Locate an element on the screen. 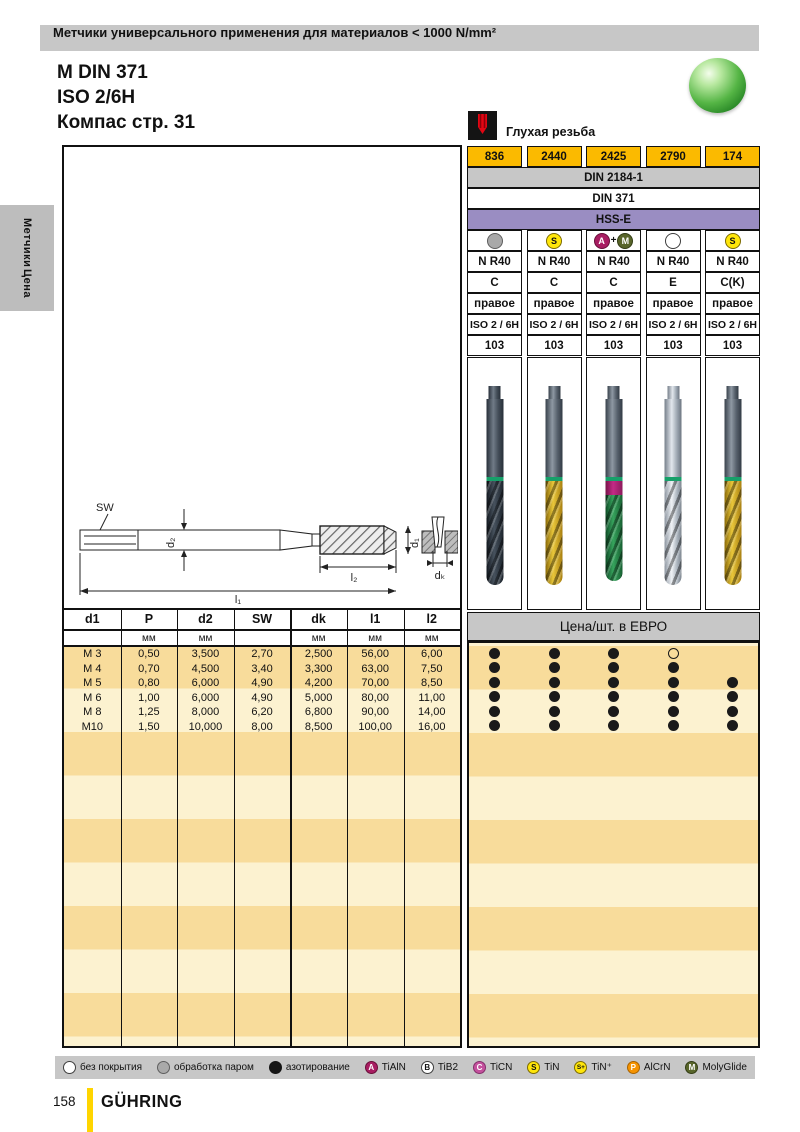 This screenshot has width=800, height=1132. dim-cell: 16,00 is located at coordinates (431, 726).